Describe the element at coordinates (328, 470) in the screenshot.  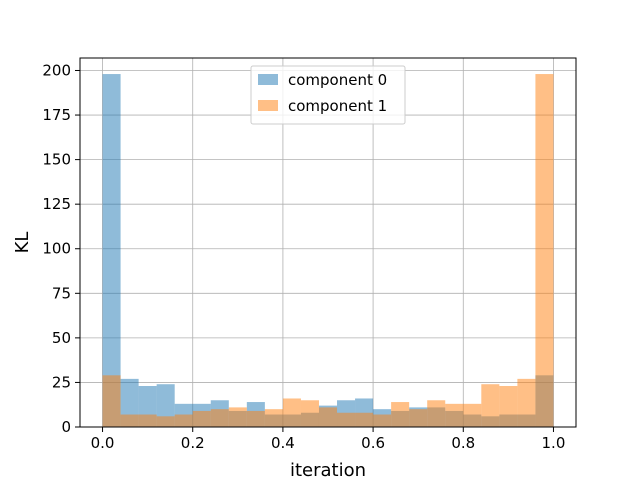
I see `x-axis-label: iteration` at that location.